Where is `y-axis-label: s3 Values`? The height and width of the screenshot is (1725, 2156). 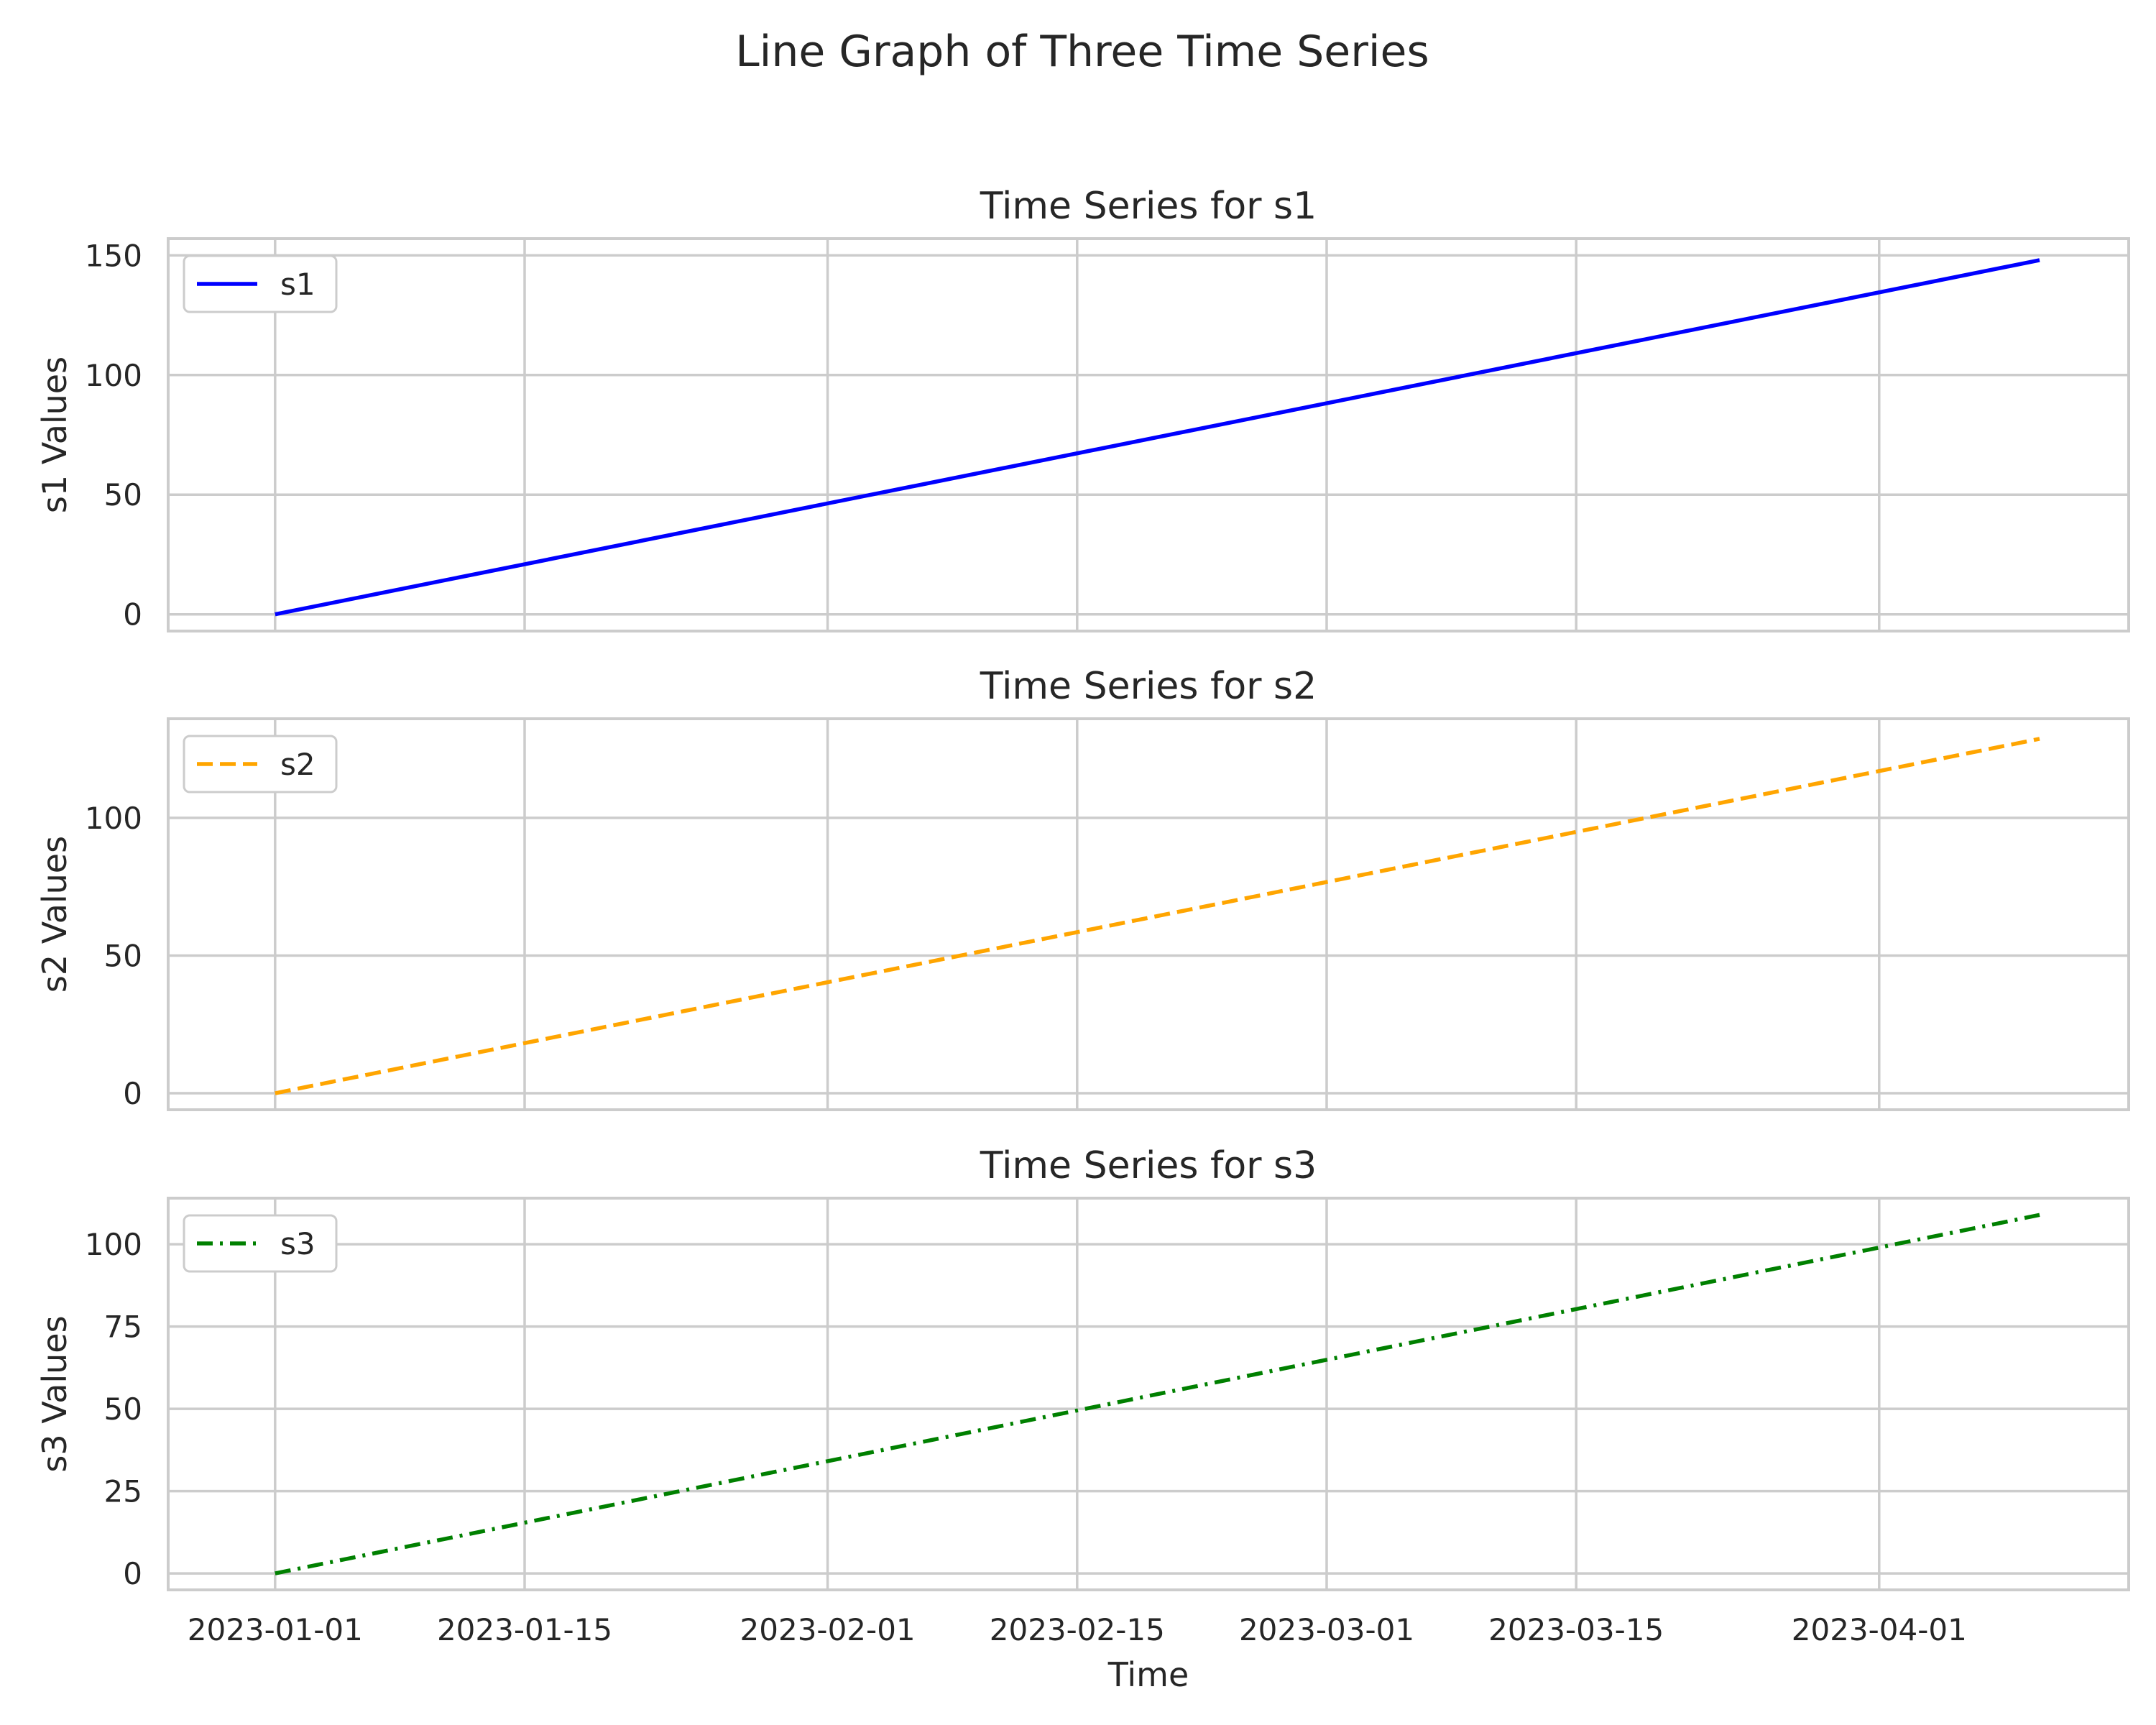
y-axis-label: s3 Values is located at coordinates (54, 1393).